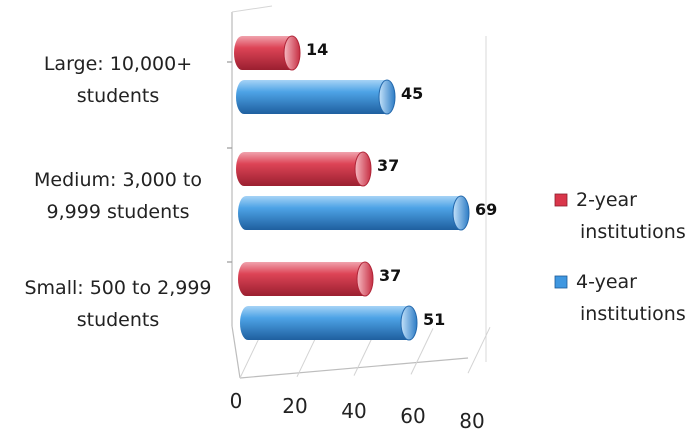 Image resolution: width=699 pixels, height=442 pixels. I want to click on category-label-1: Medium: 3,000 to 9,999 students, so click(118, 196).